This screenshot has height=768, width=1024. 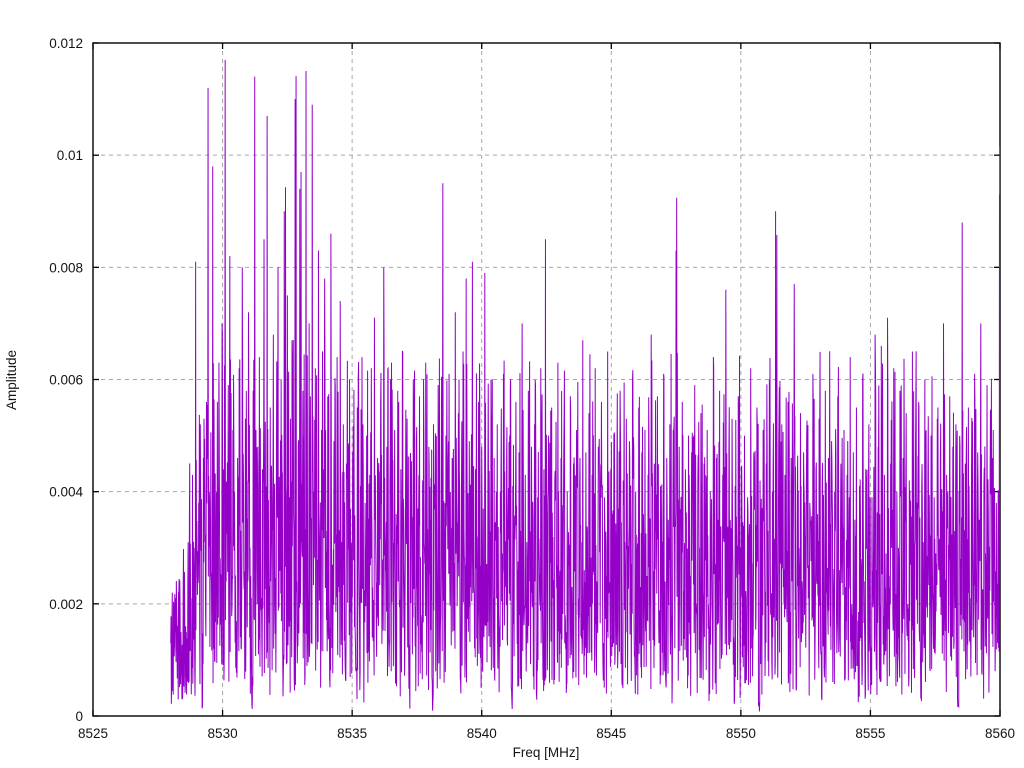 I want to click on x-tick-label: 8555, so click(x=870, y=733).